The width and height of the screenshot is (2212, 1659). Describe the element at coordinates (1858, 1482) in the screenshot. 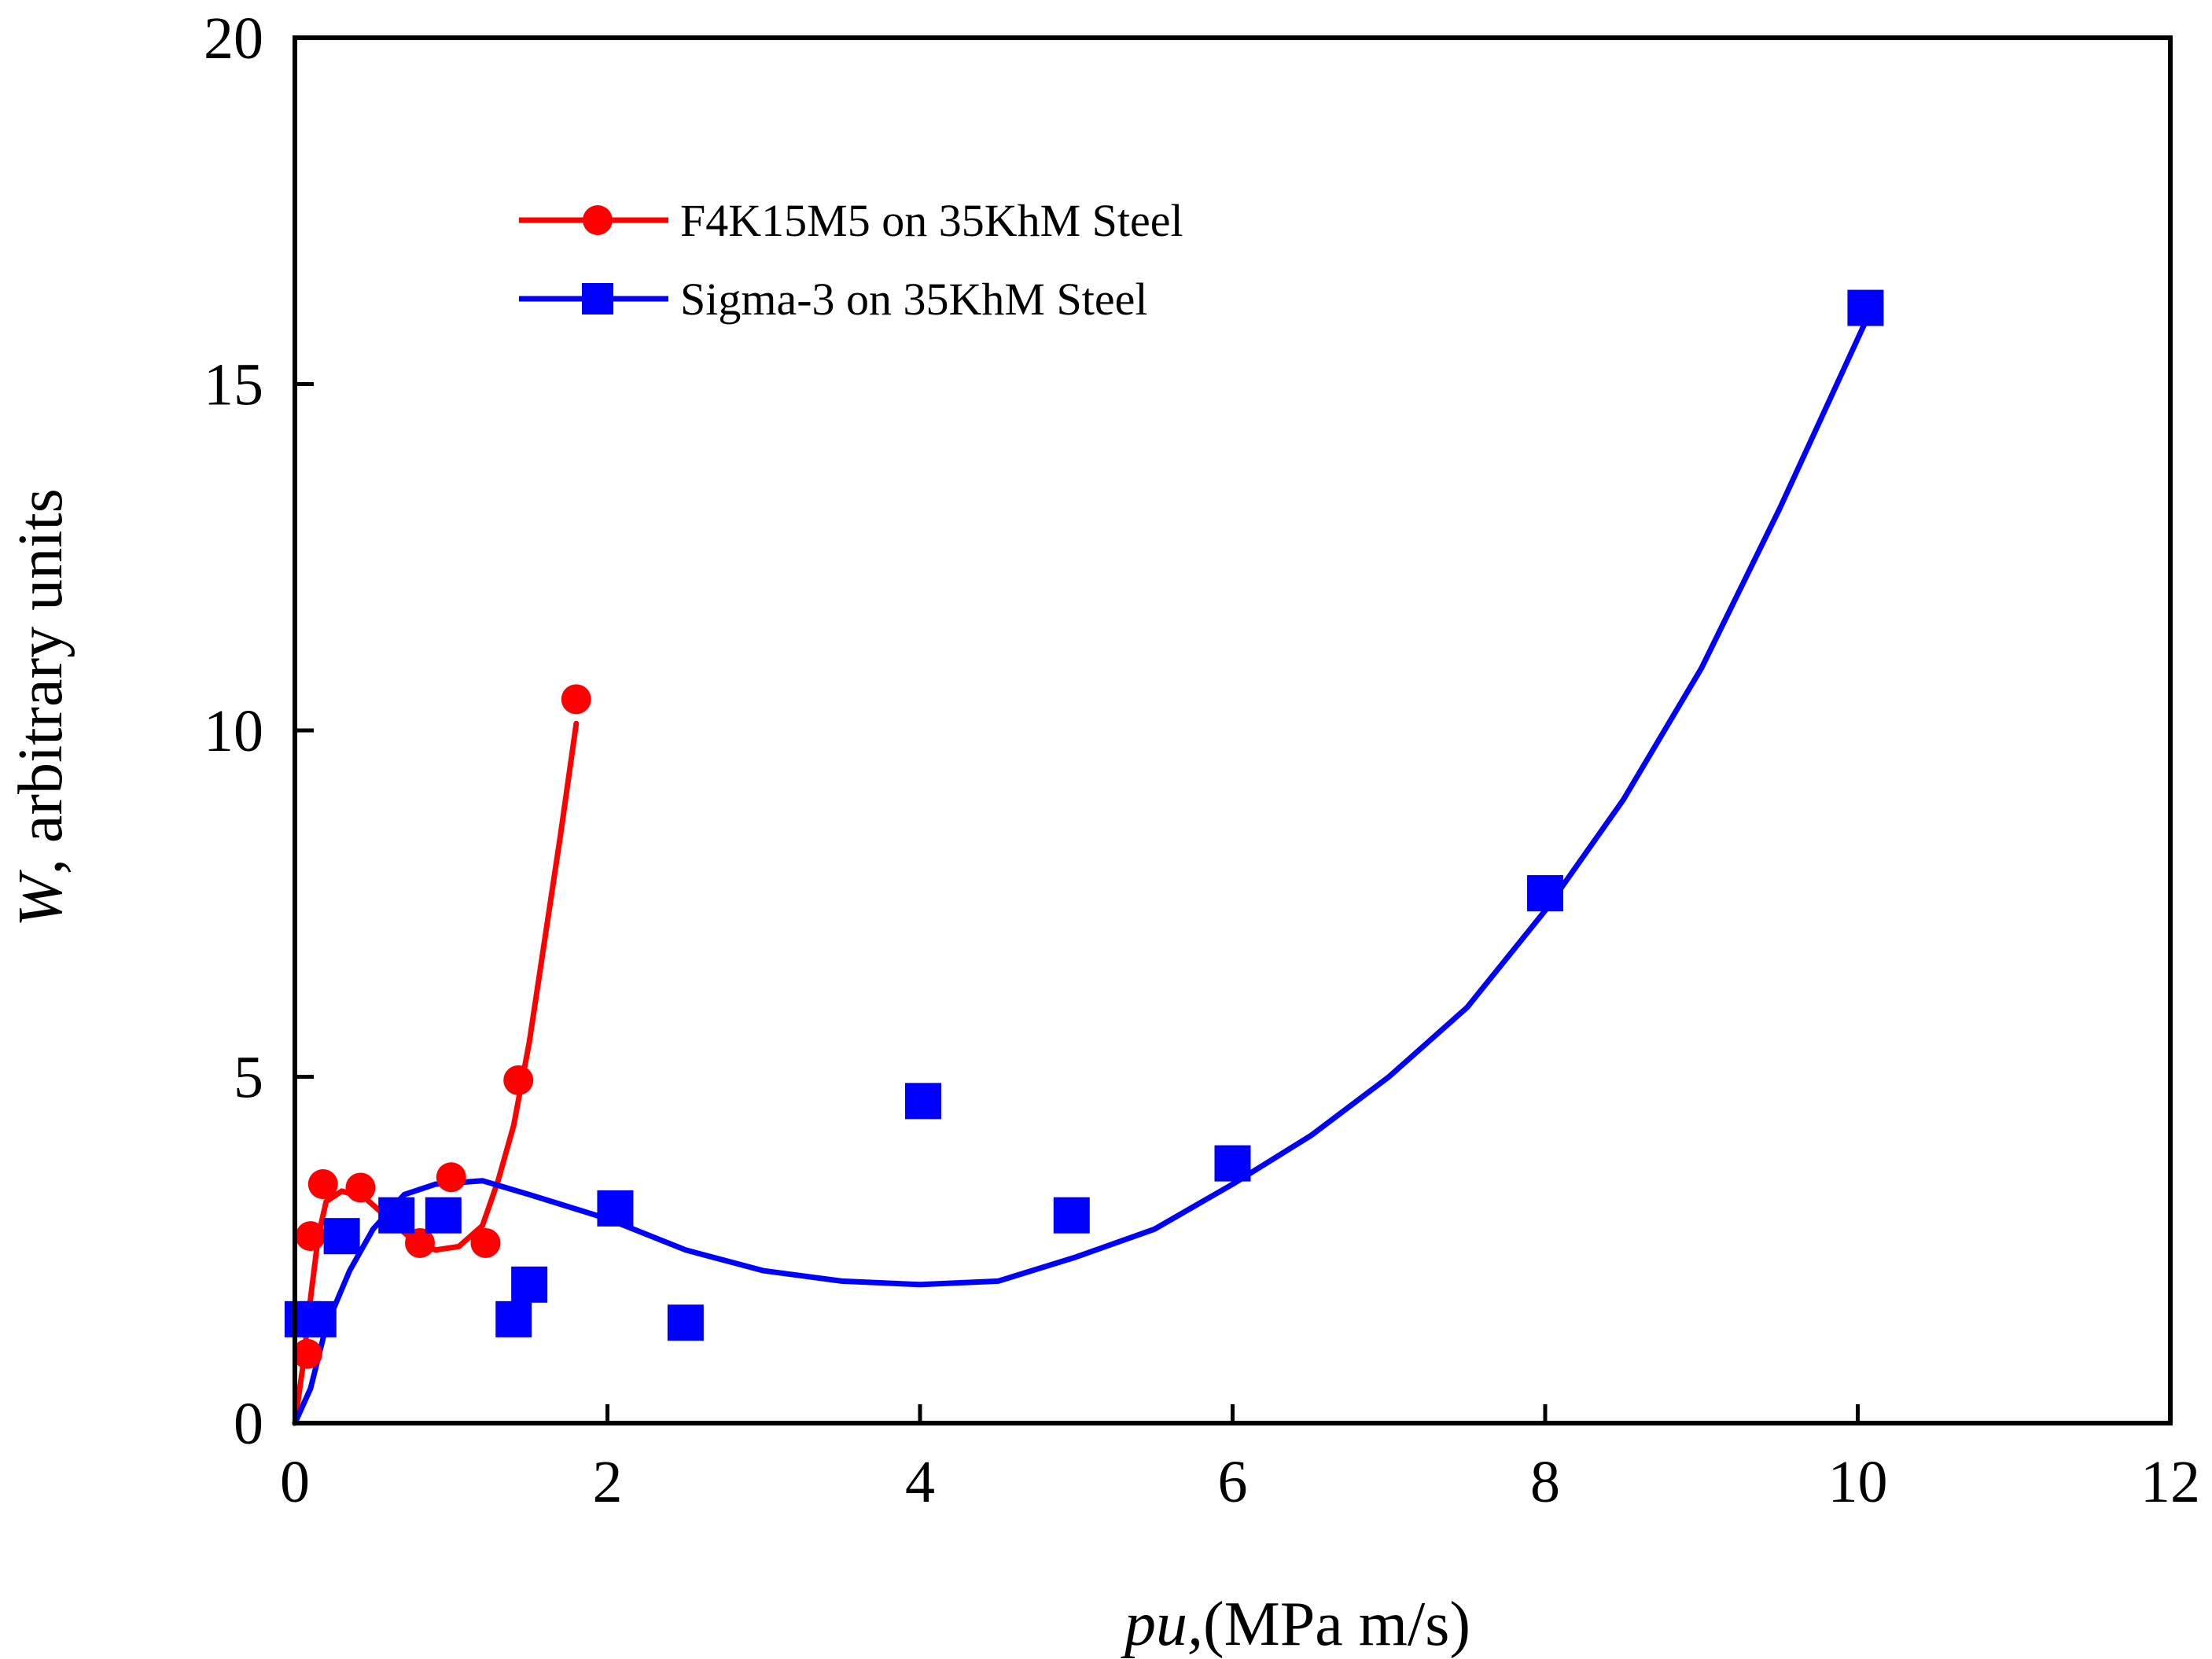

I see `x-tick-label: 10` at that location.